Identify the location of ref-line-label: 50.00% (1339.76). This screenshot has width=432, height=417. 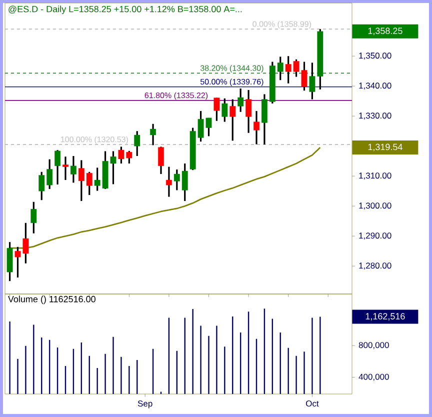
(232, 82).